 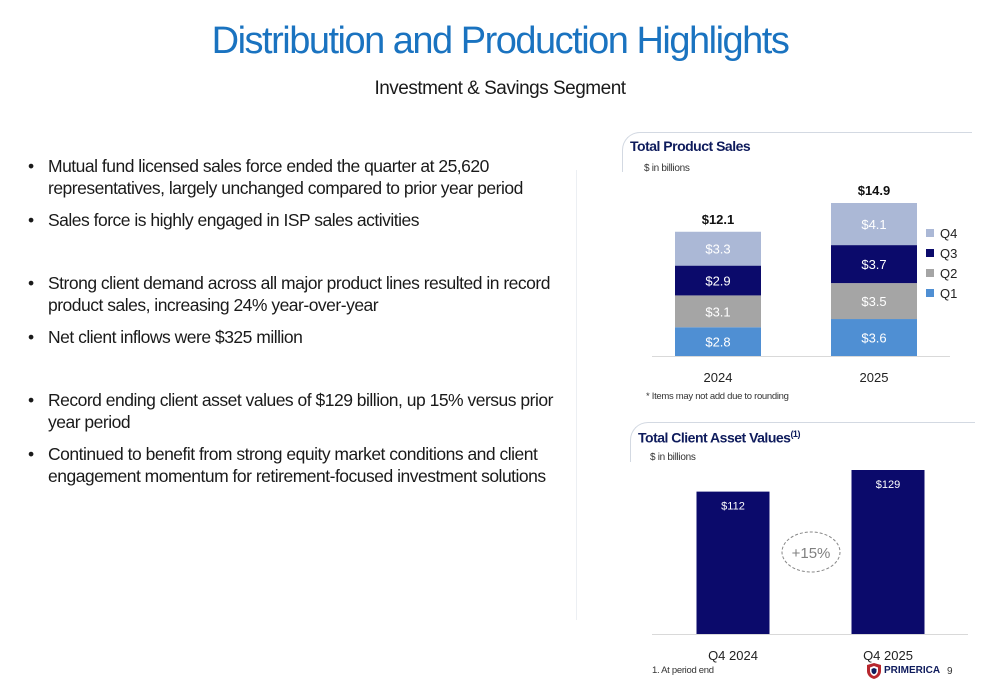 What do you see at coordinates (888, 655) in the screenshot?
I see `assets-category-label: Q4 2025` at bounding box center [888, 655].